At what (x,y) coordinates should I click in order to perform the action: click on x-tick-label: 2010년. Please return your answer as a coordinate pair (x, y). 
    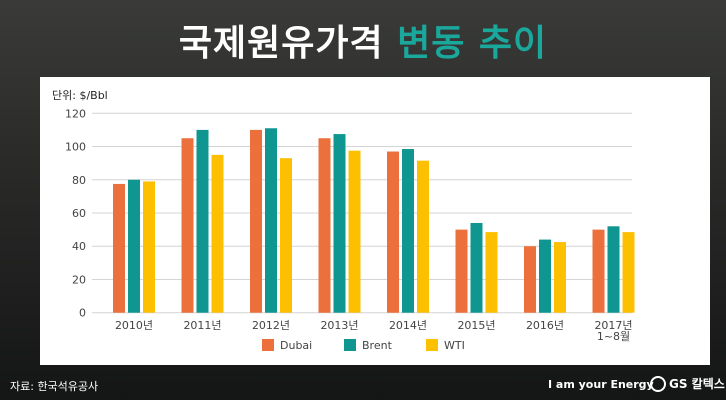
    Looking at the image, I should click on (134, 325).